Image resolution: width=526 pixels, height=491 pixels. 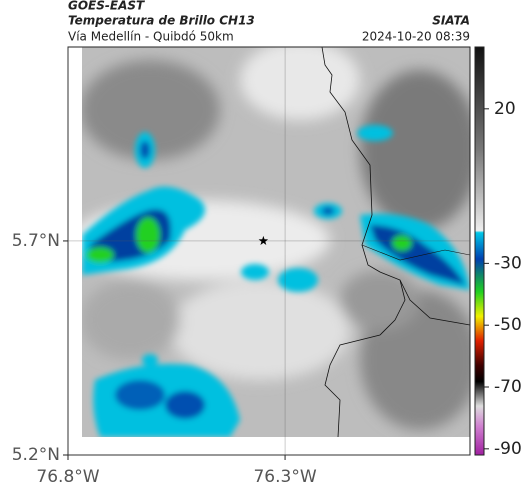 I want to click on colorbar-tick-label: 20, so click(x=505, y=109).